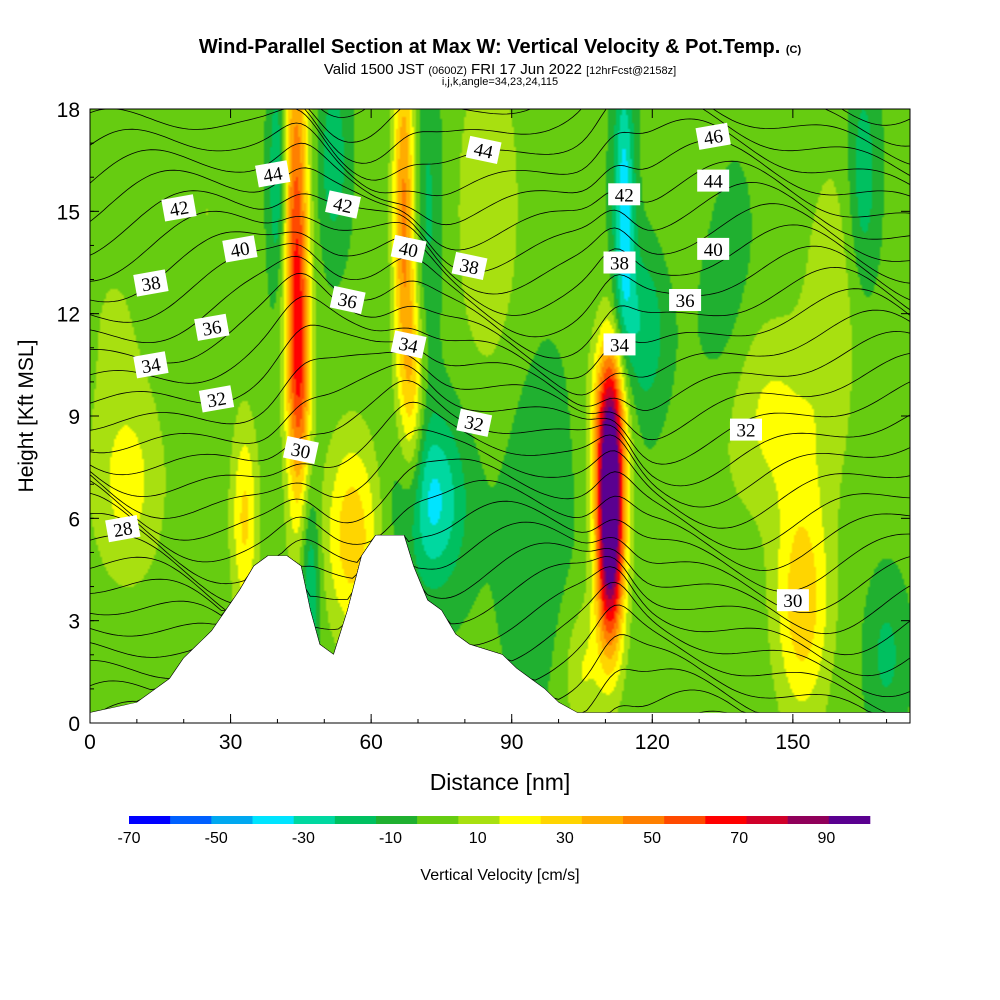  Describe the element at coordinates (230, 742) in the screenshot. I see `x-tick-label: 30` at that location.